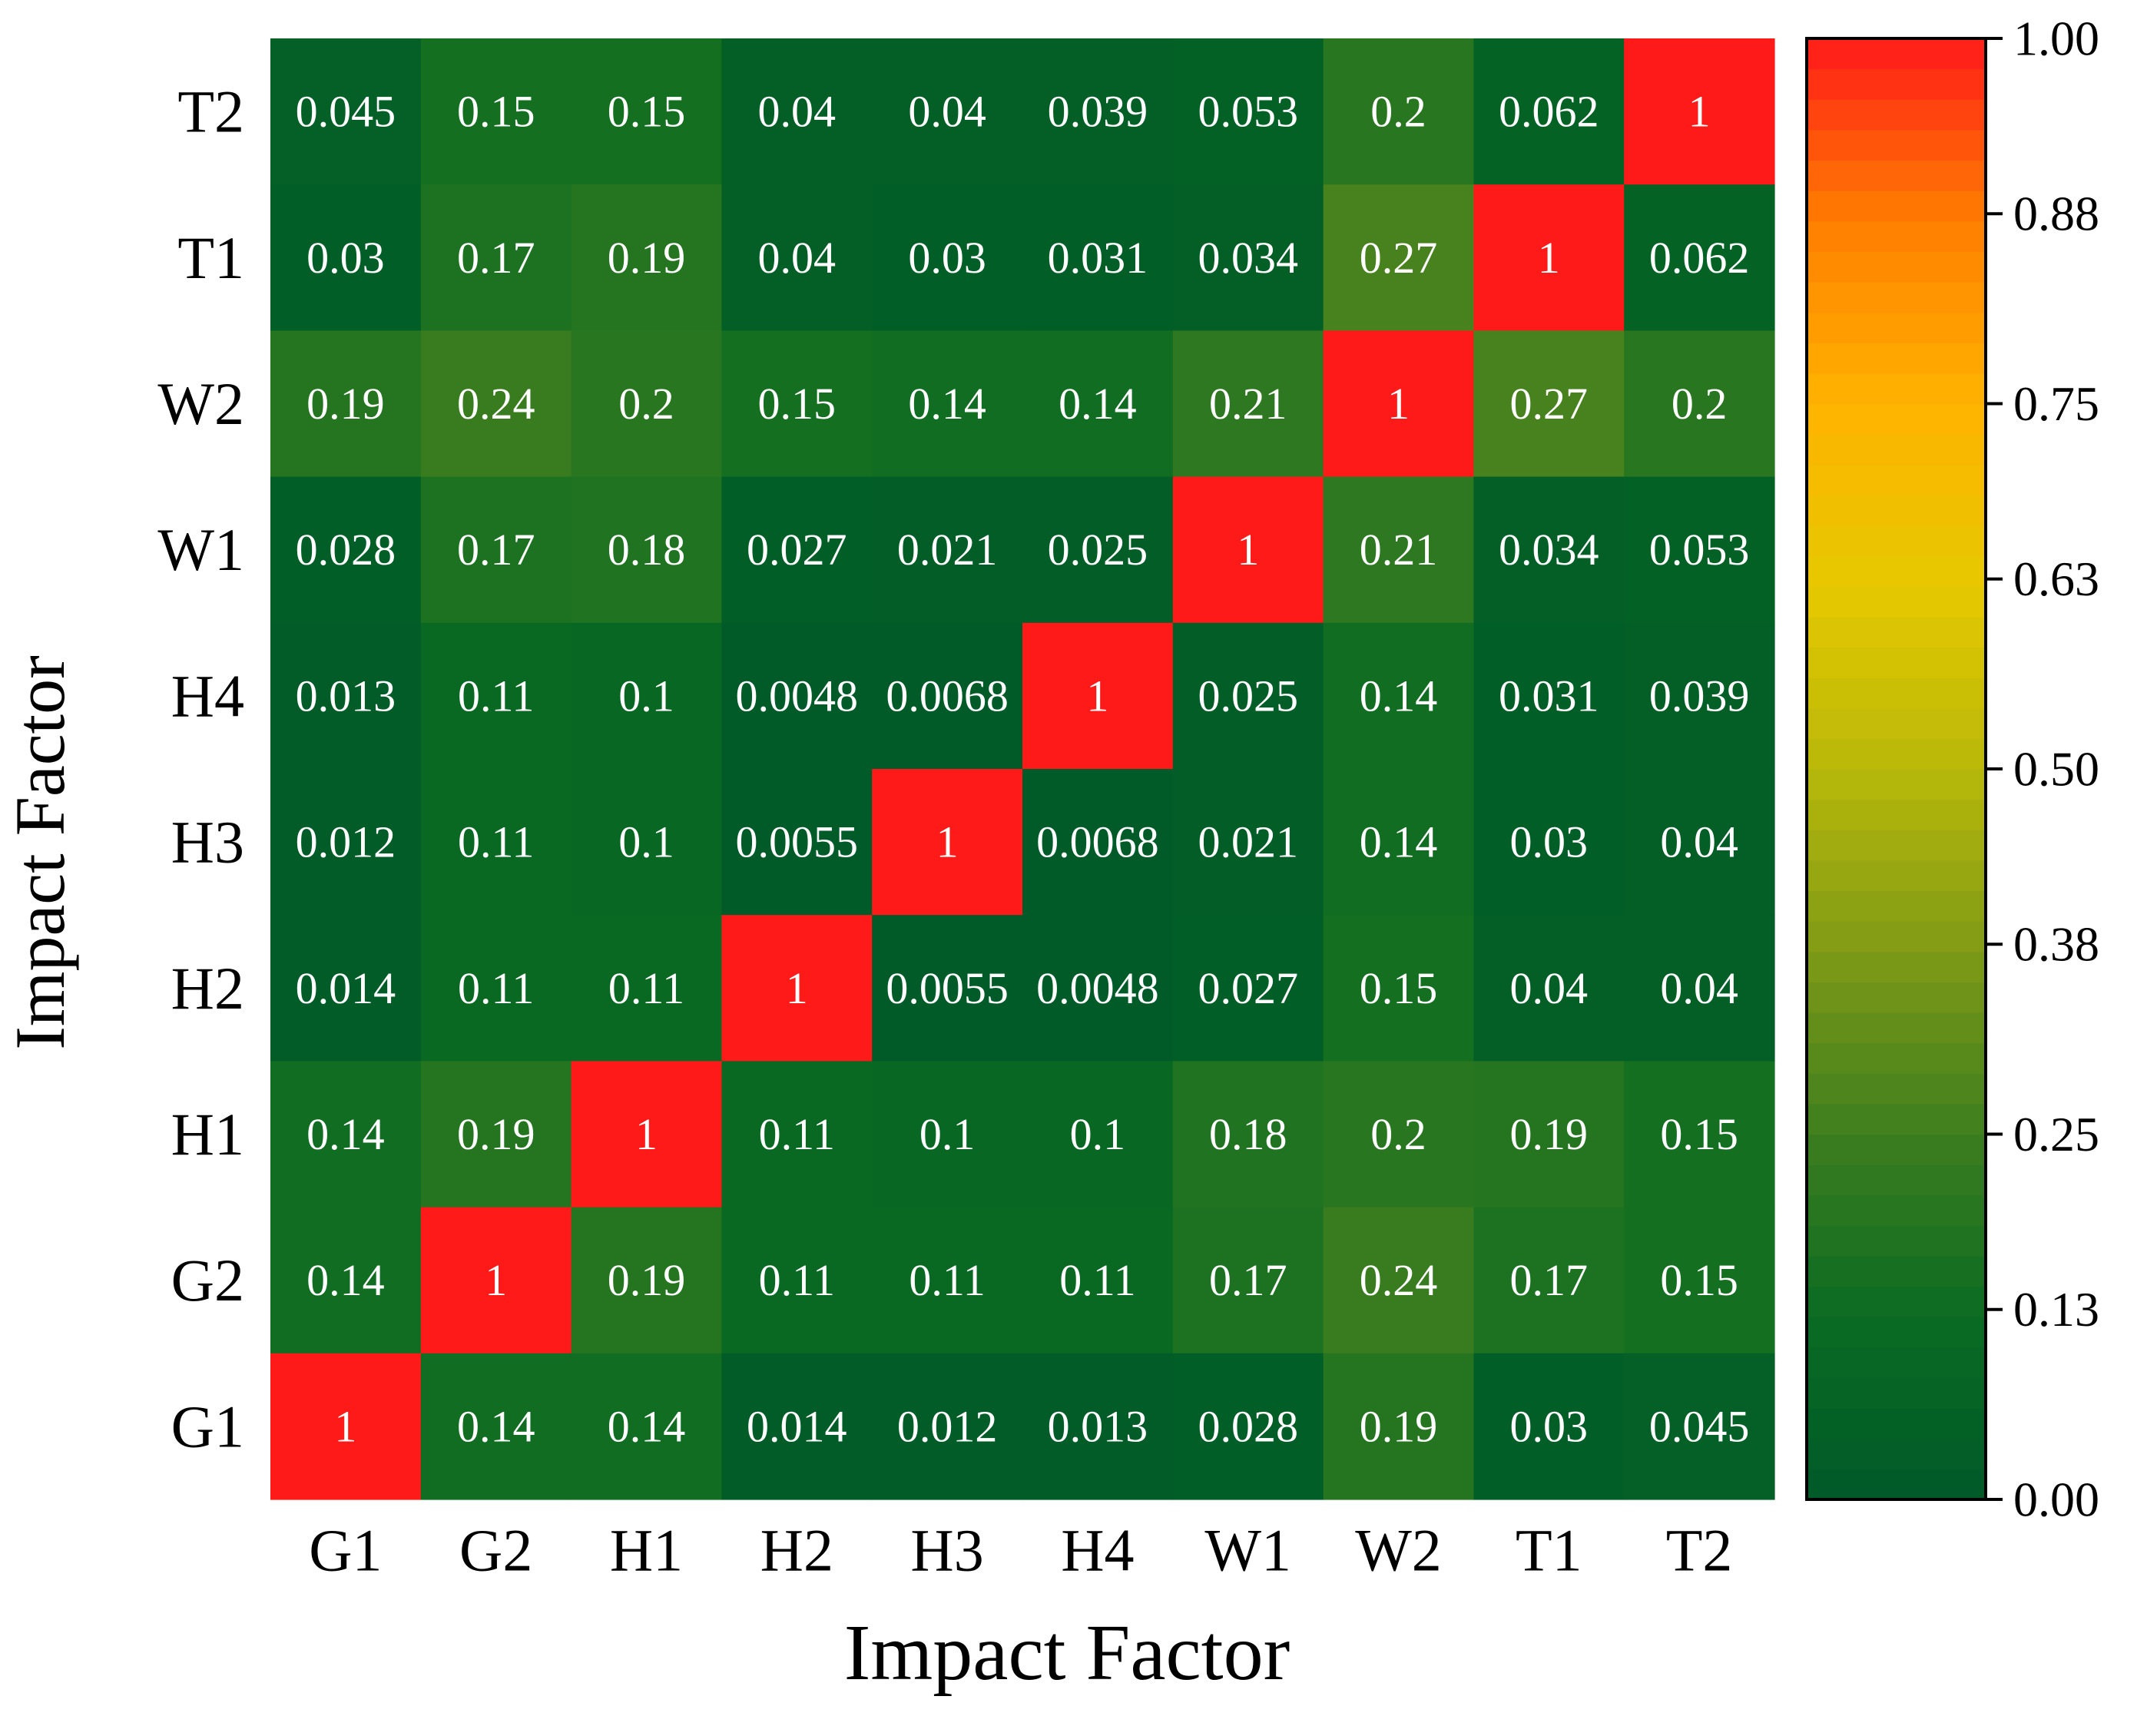  Describe the element at coordinates (797, 258) in the screenshot. I see `cell-value-T1-H2: 0.04` at that location.